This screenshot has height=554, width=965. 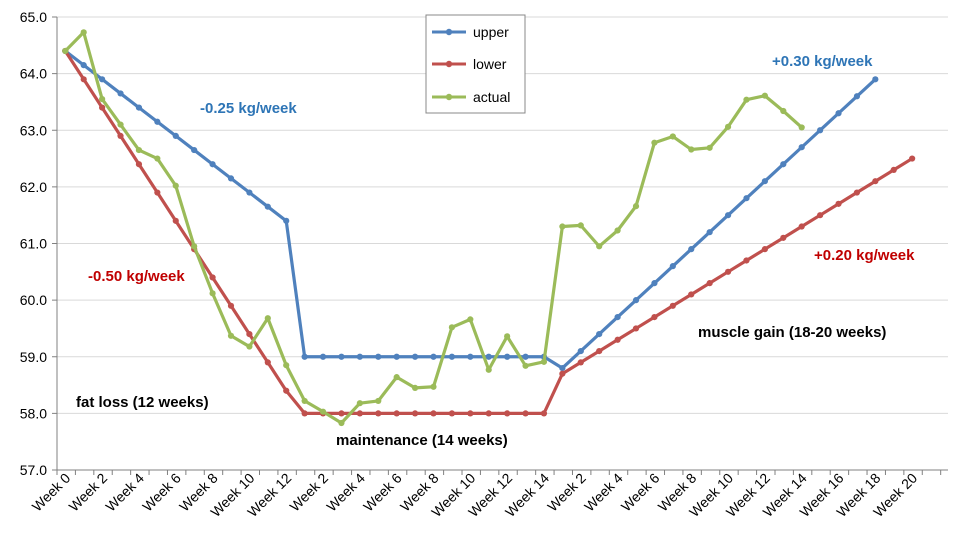 What do you see at coordinates (603, 492) in the screenshot?
I see `x-tick-label-15: Week 4` at bounding box center [603, 492].